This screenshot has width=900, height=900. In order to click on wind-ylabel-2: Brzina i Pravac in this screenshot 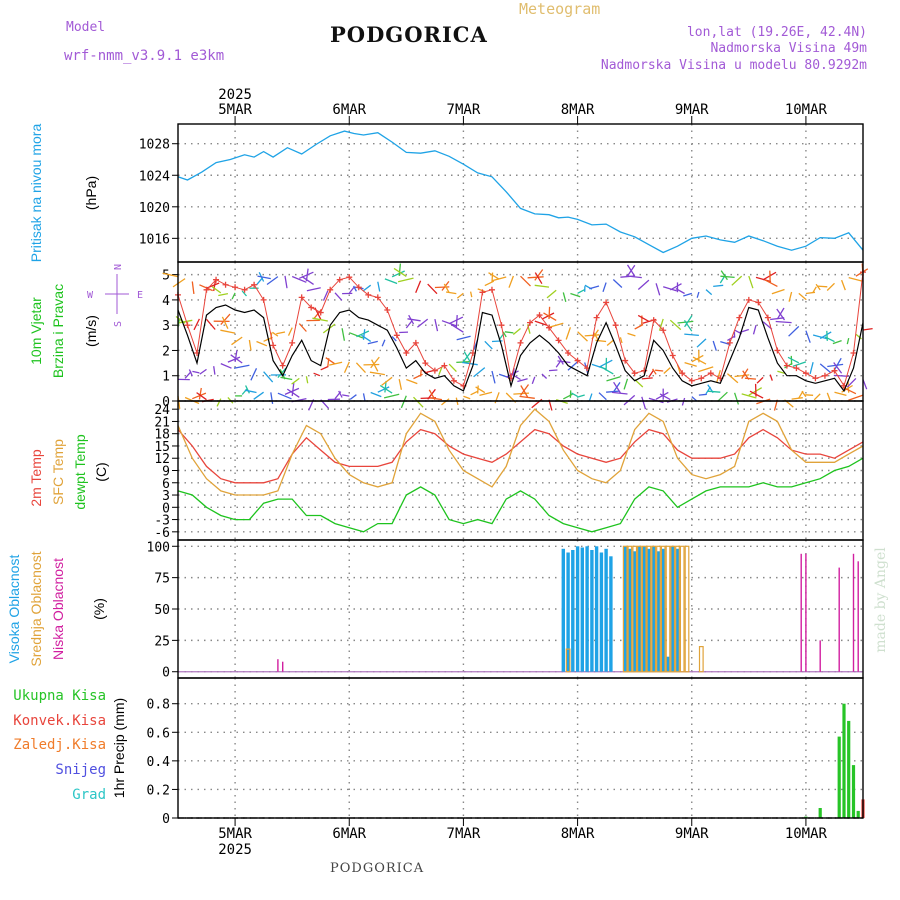, I will do `click(58, 331)`.